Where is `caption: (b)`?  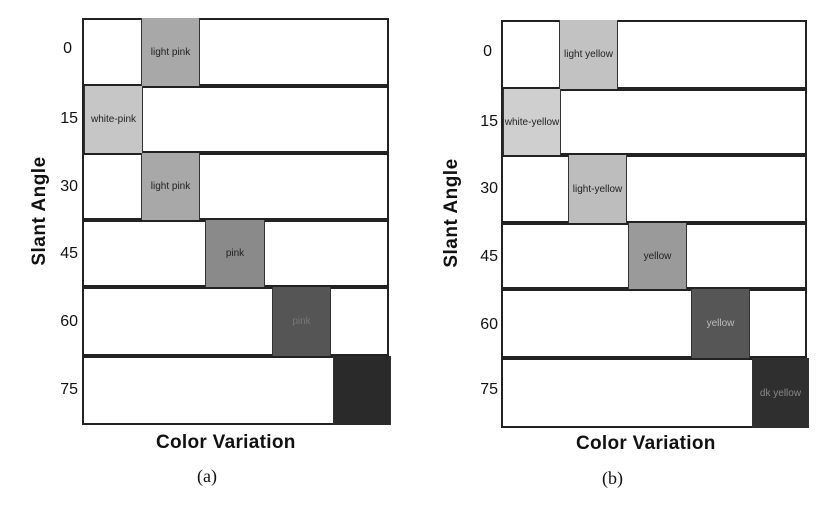
caption: (b) is located at coordinates (612, 478).